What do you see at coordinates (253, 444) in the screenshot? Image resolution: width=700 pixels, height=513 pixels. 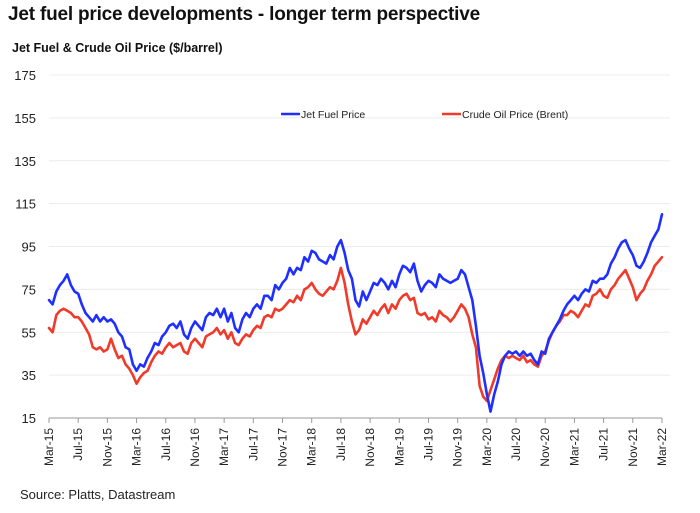 I see `x-tick-label: Jul-17` at bounding box center [253, 444].